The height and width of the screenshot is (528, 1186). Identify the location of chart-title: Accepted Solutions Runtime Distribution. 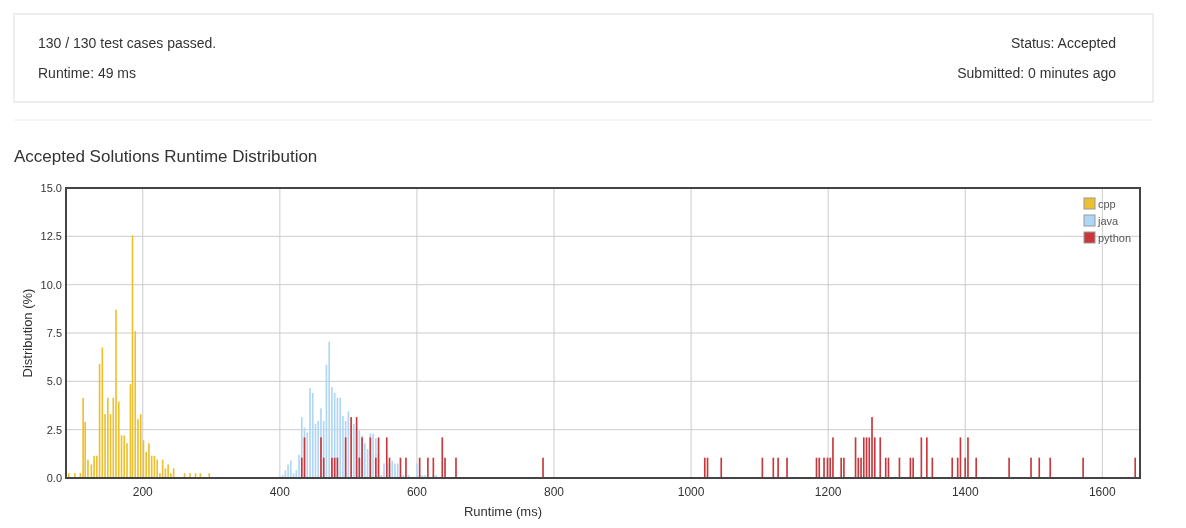
(166, 156).